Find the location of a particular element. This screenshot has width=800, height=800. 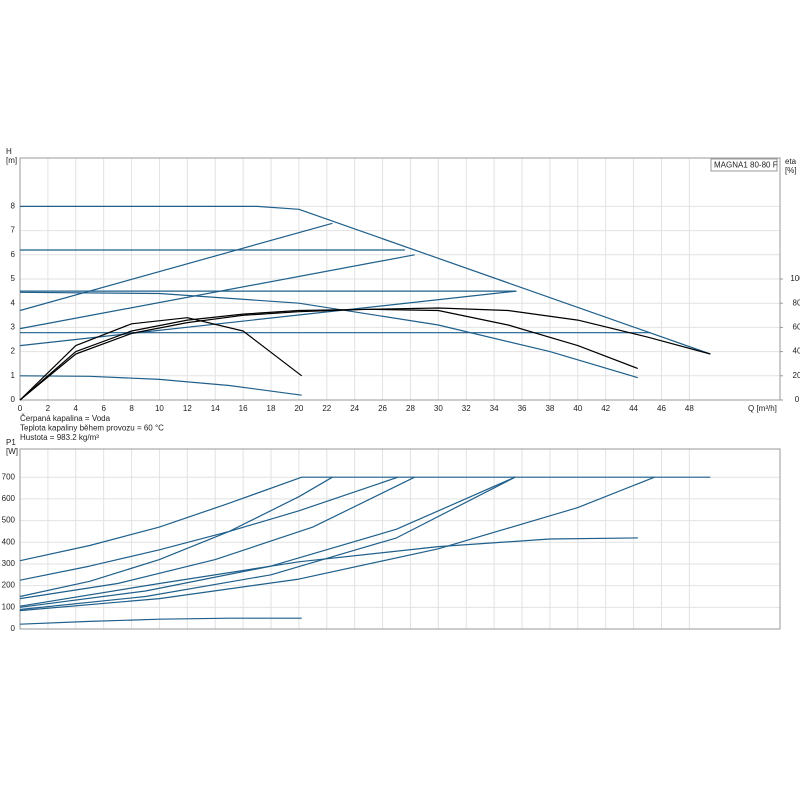

annotation: MAGNA1 80-80 F is located at coordinates (746, 165).